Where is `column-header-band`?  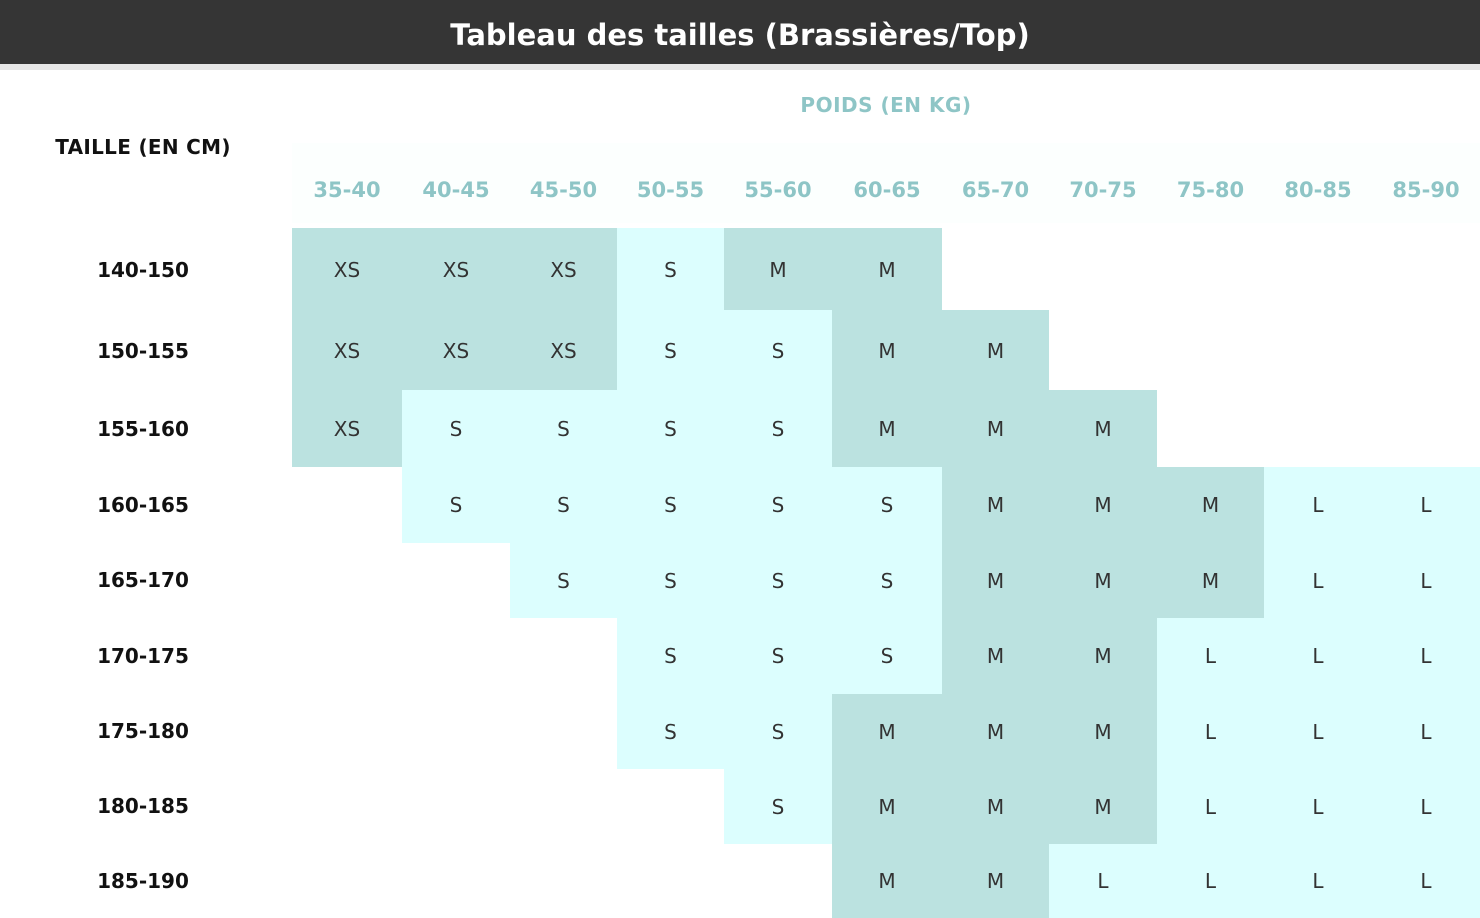 column-header-band is located at coordinates (886, 183).